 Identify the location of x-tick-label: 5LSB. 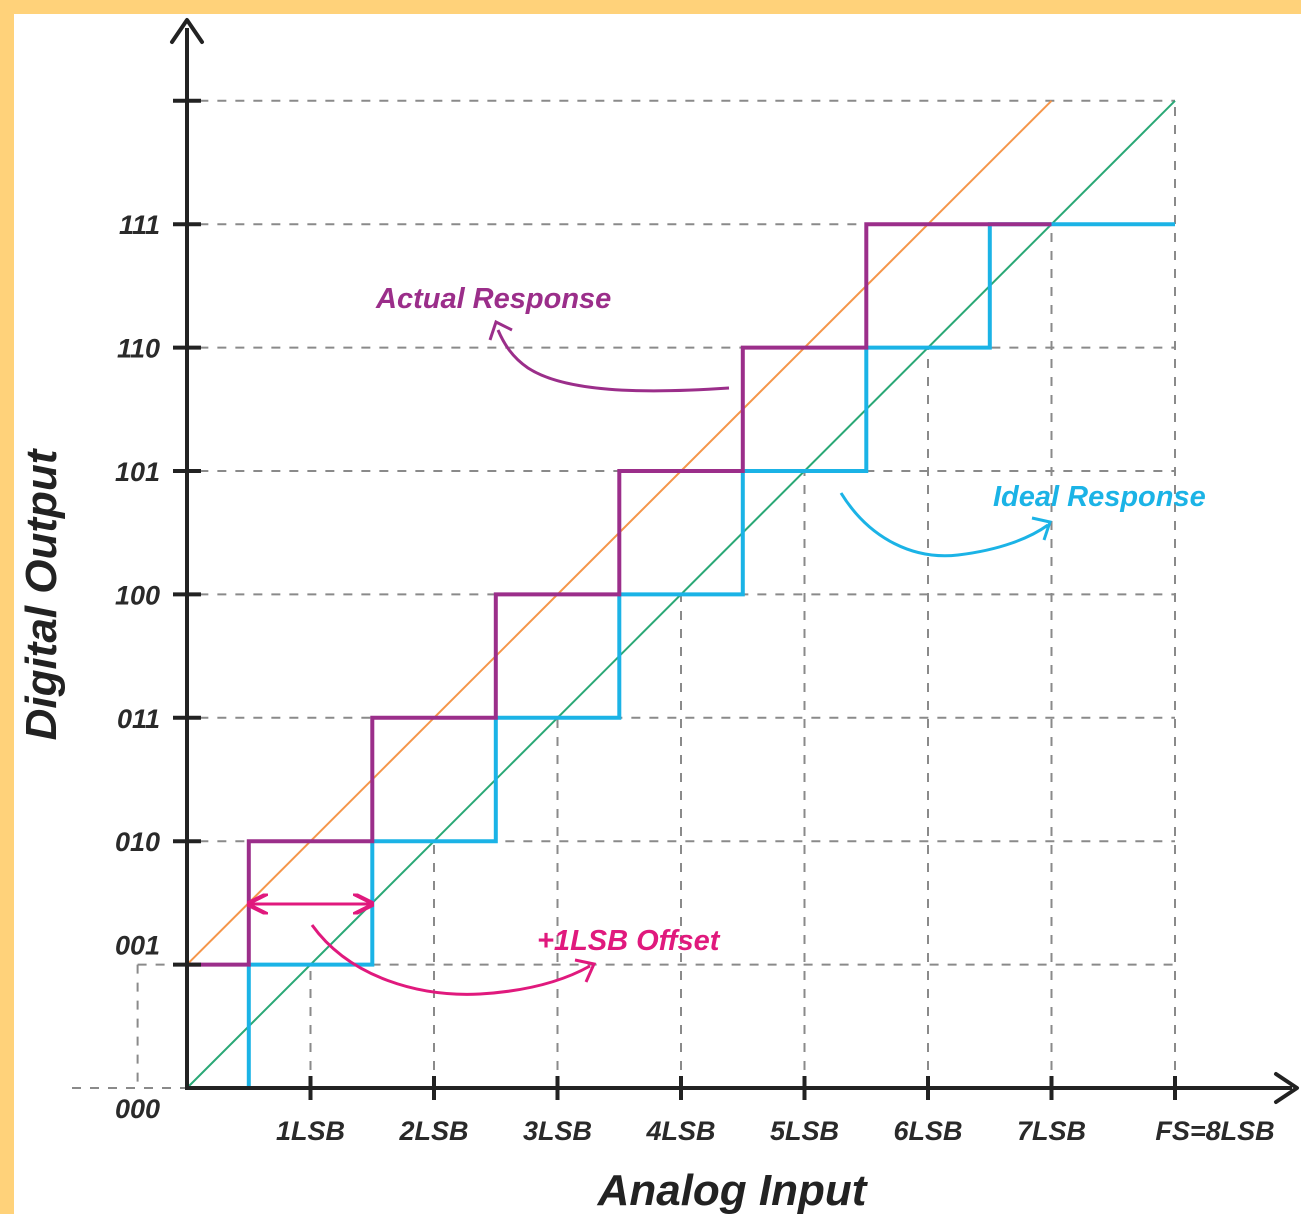
(804, 1131).